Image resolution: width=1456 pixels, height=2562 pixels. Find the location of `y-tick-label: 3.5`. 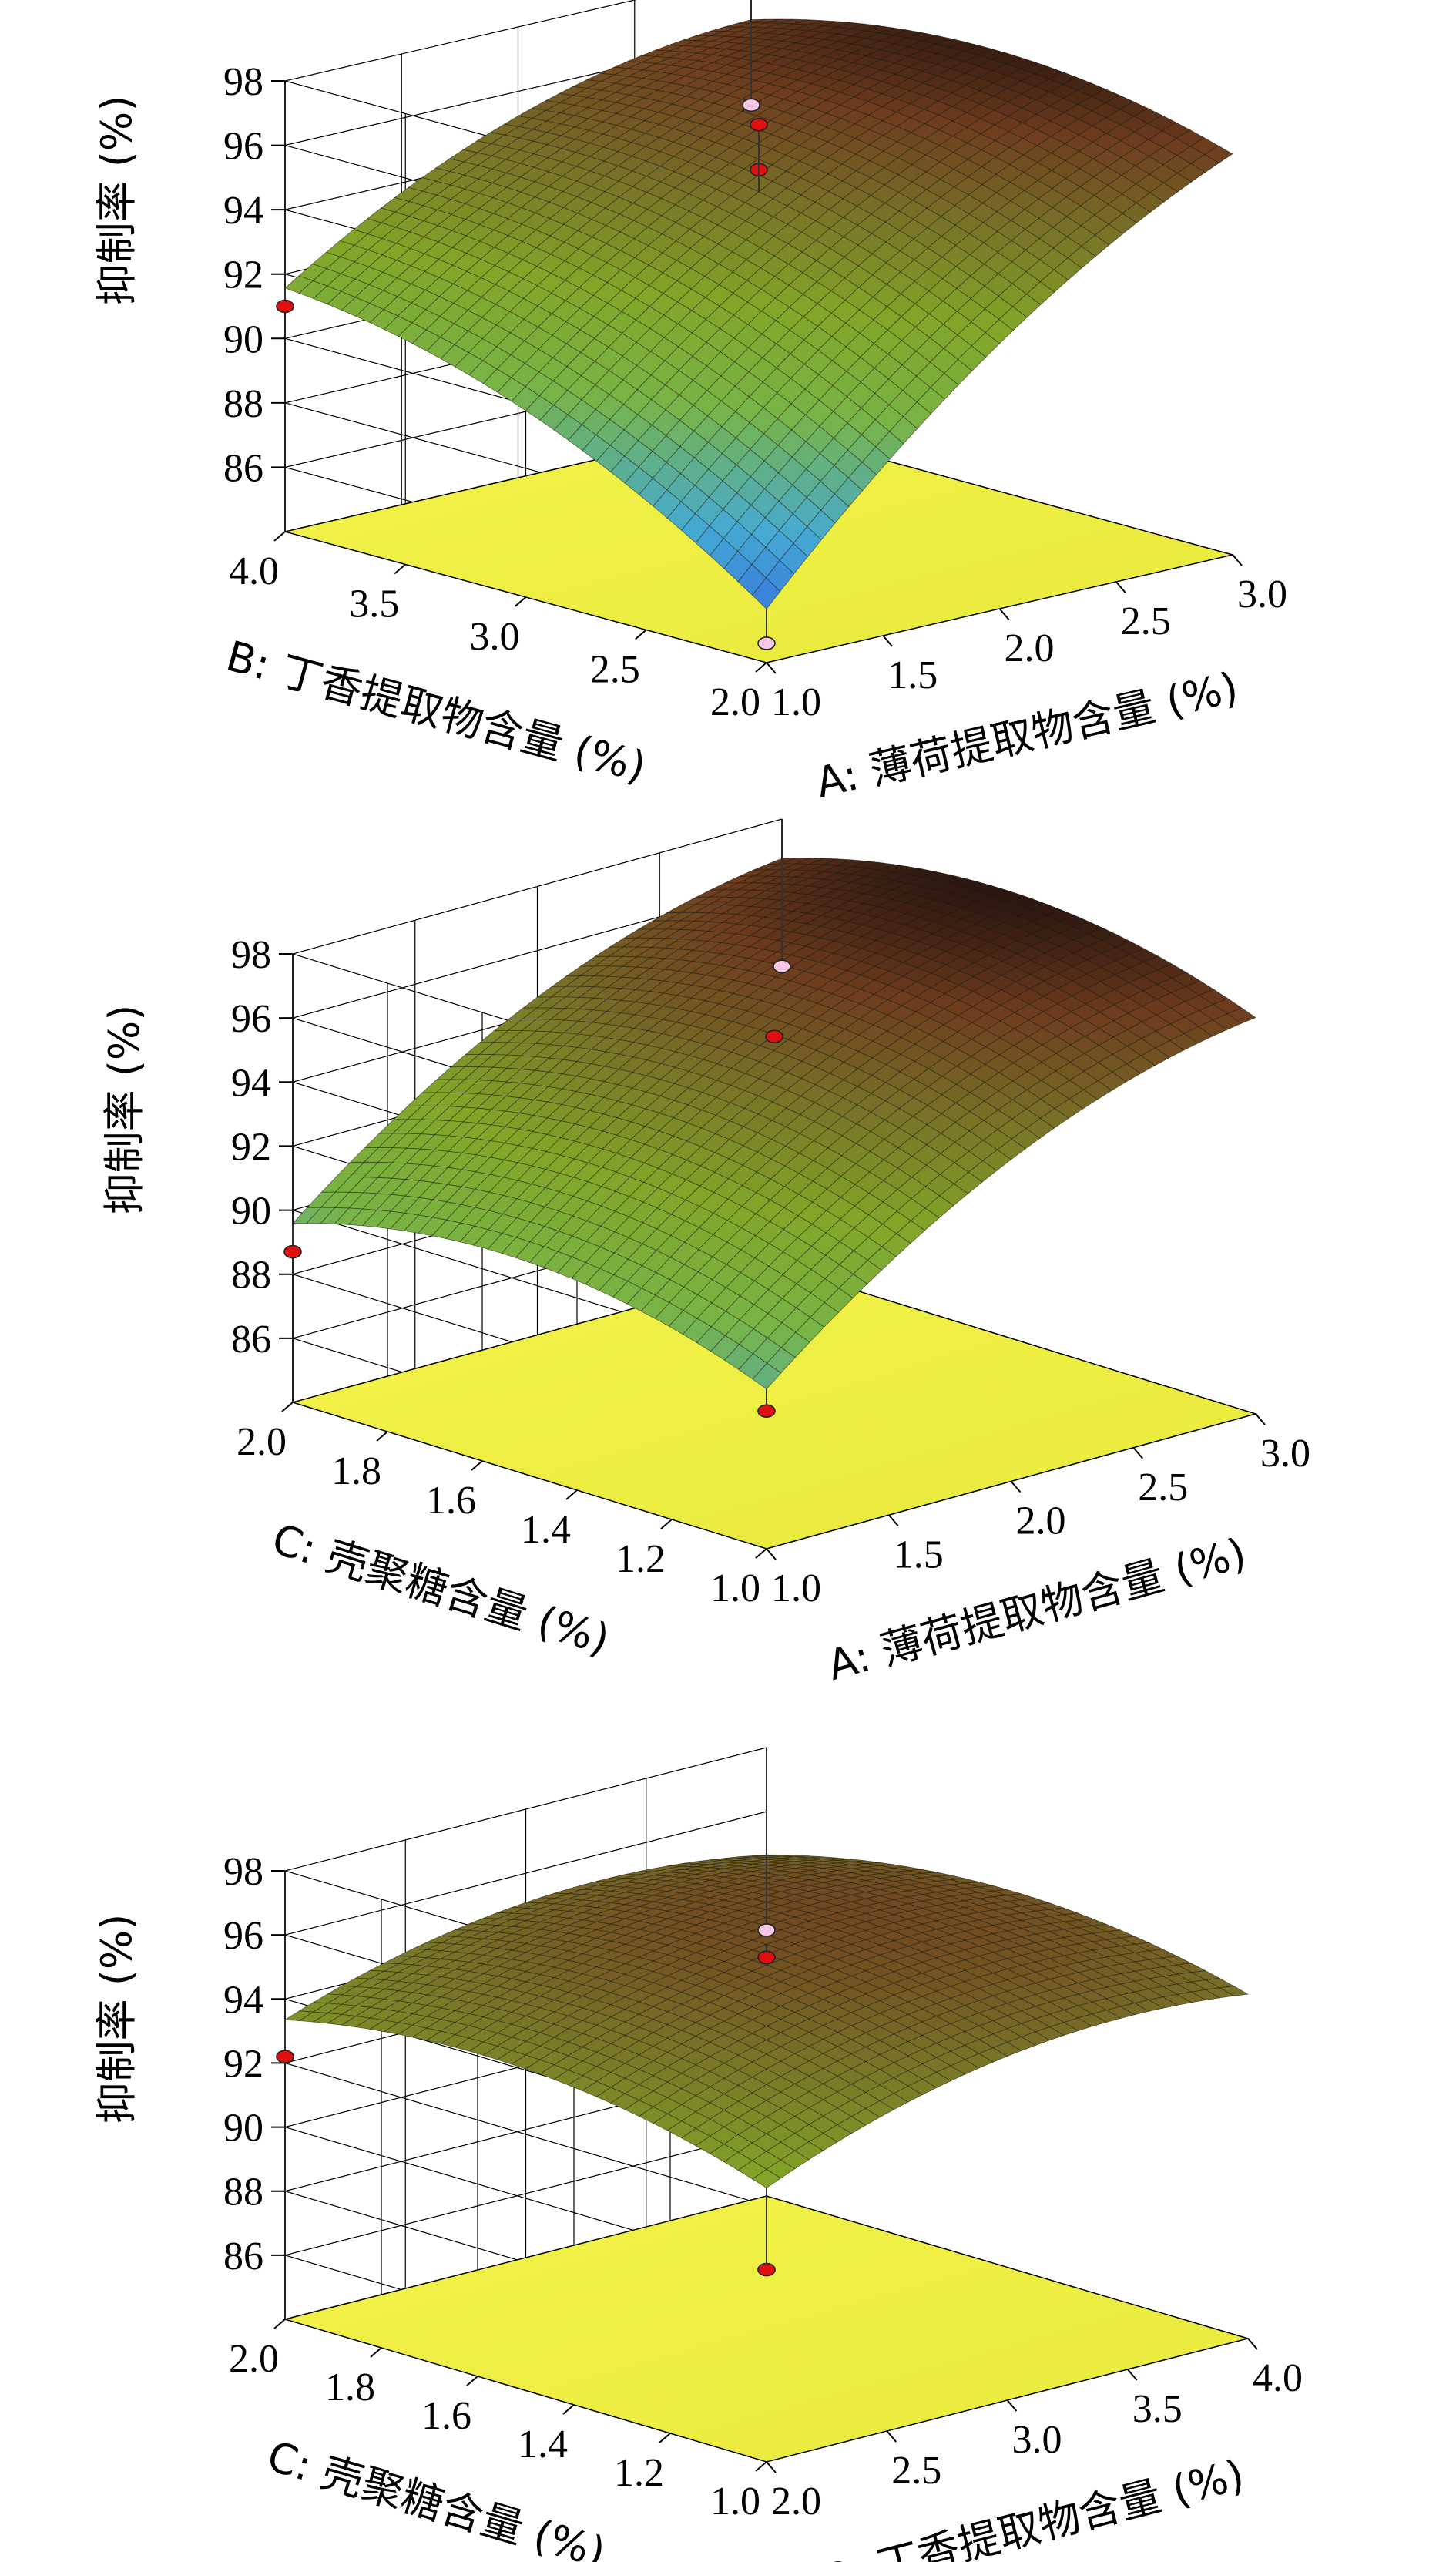

y-tick-label: 3.5 is located at coordinates (374, 604).